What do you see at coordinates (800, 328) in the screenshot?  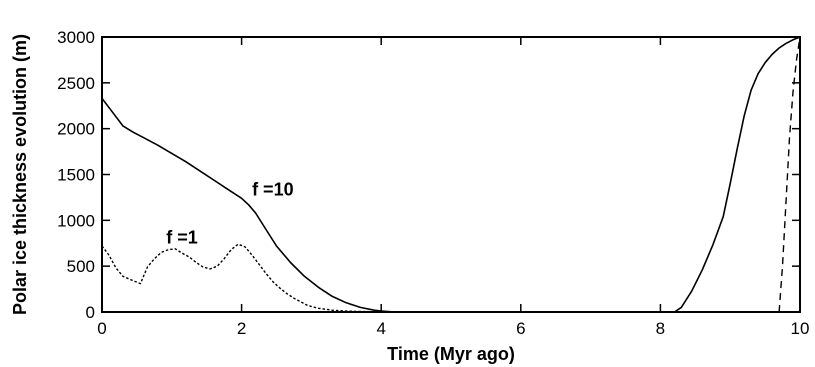 I see `x-tick-label: 10` at bounding box center [800, 328].